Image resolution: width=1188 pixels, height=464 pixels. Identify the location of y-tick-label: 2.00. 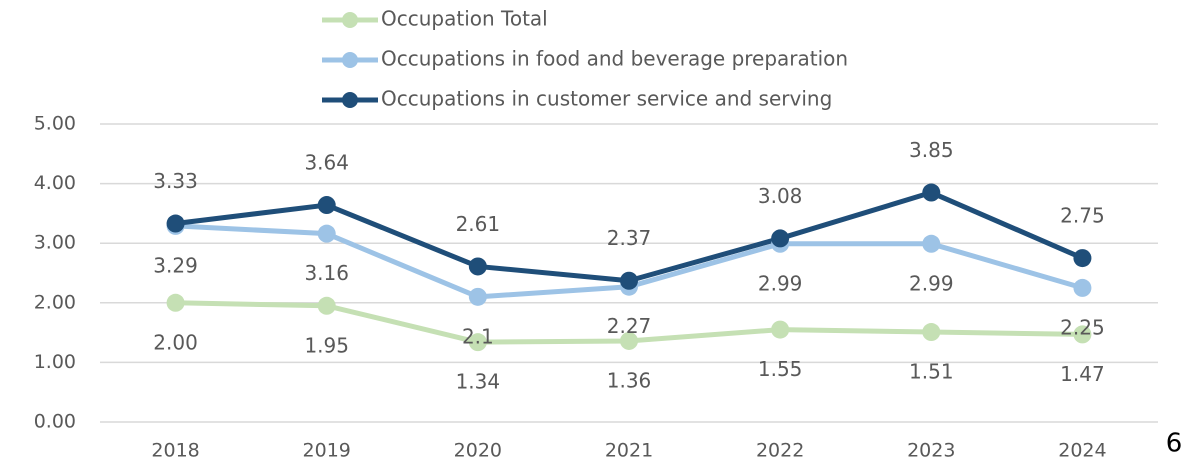
(55, 302).